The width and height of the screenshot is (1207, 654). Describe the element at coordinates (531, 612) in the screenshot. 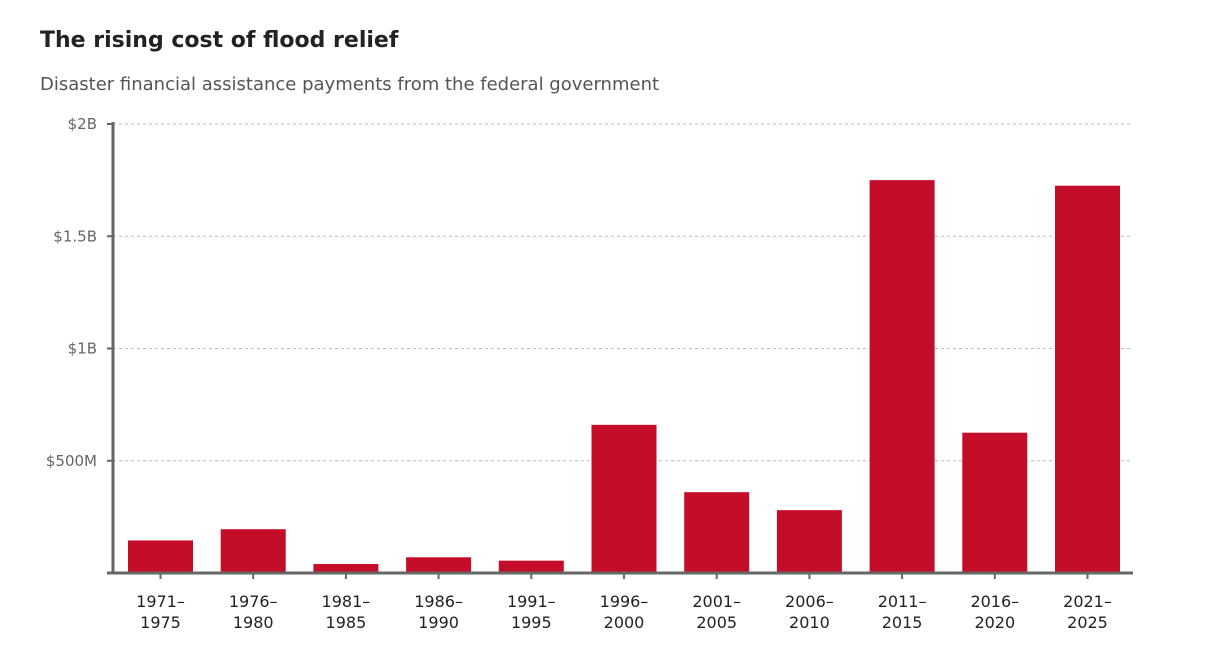

I see `x-tick-label: 1991– 1995` at that location.